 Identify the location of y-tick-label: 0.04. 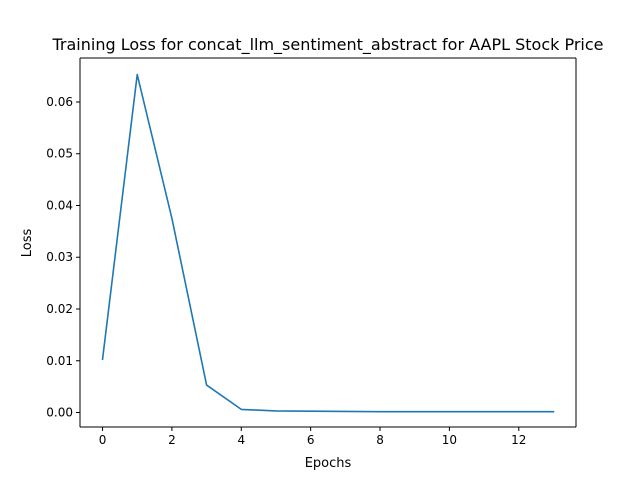
(59, 205).